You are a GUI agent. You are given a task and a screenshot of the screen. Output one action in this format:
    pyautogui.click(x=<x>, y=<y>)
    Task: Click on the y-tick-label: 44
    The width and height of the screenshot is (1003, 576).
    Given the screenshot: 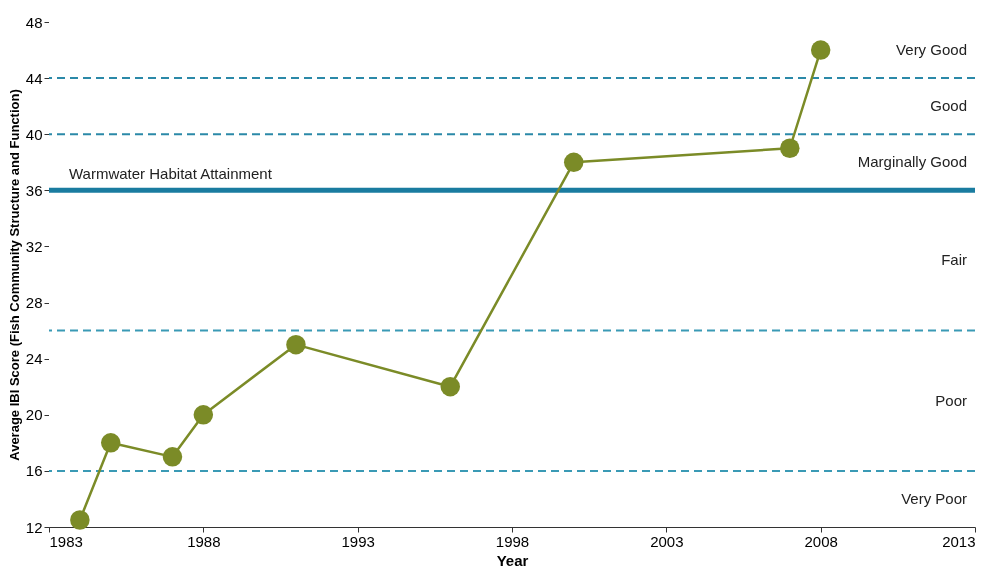 What is the action you would take?
    pyautogui.click(x=34, y=78)
    